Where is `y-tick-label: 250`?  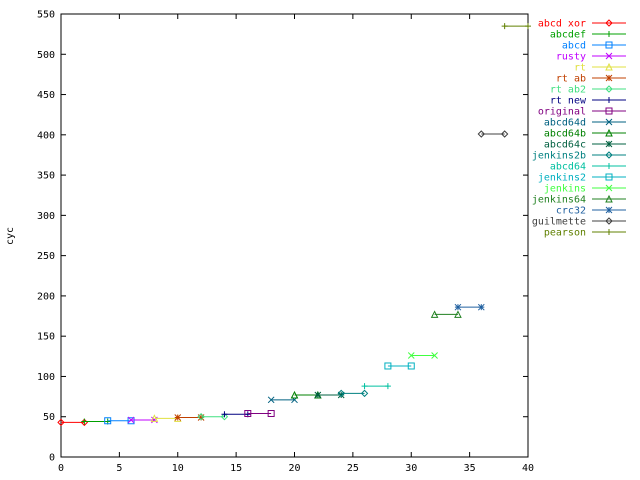
y-tick-label: 250 is located at coordinates (46, 256).